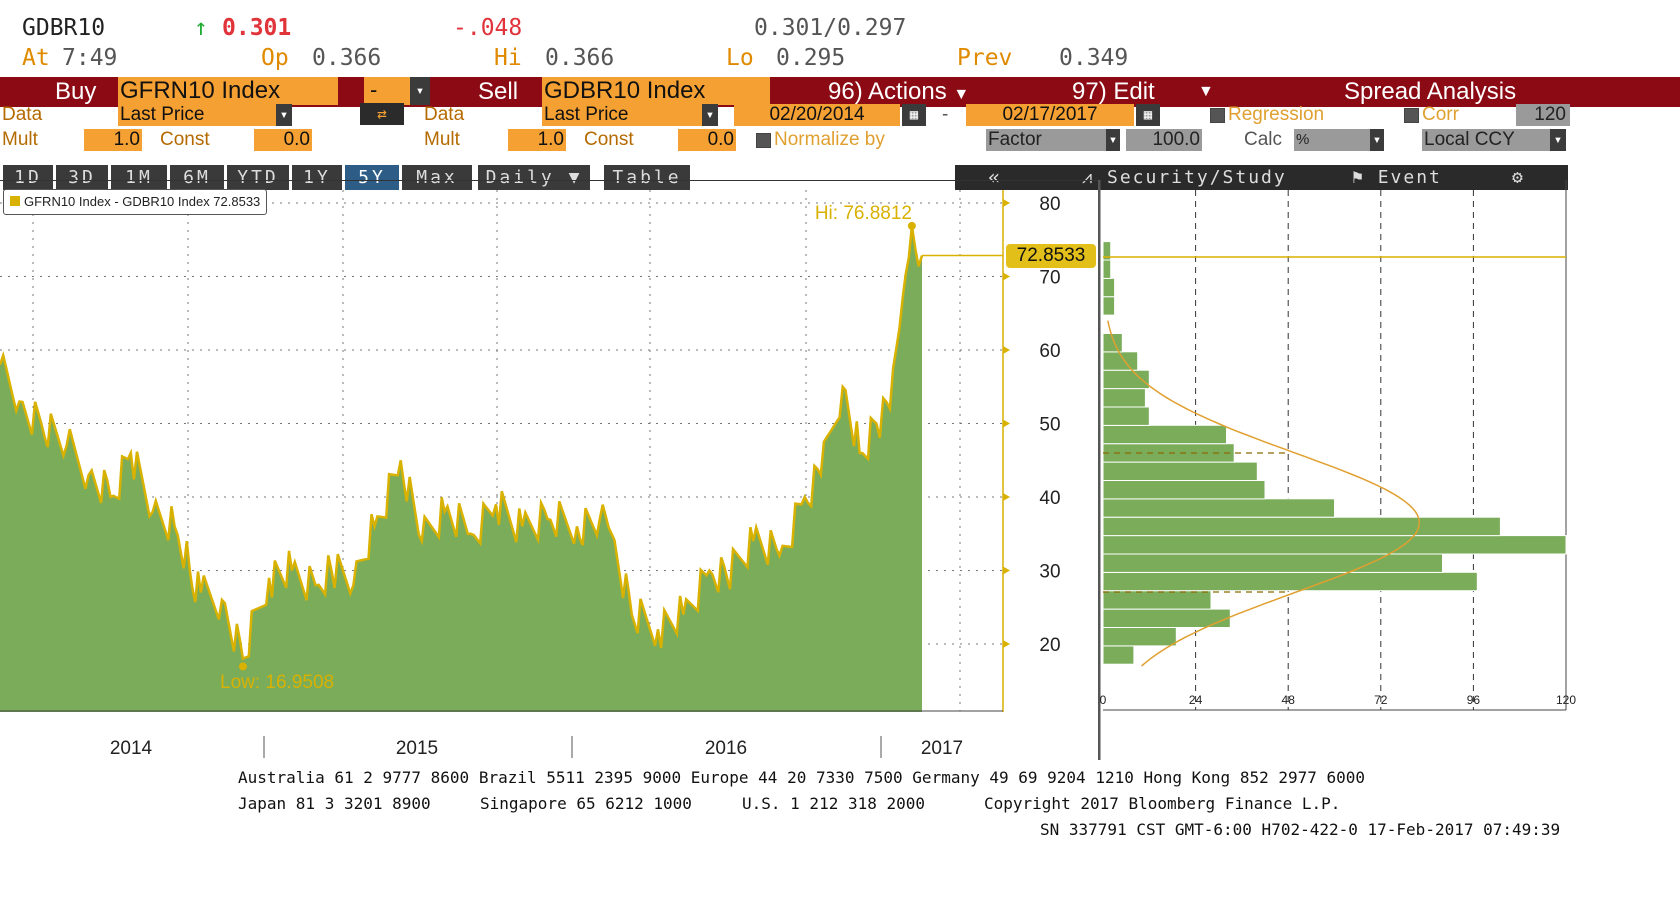 The image size is (1680, 921). I want to click on prev-label: Prev, so click(985, 58).